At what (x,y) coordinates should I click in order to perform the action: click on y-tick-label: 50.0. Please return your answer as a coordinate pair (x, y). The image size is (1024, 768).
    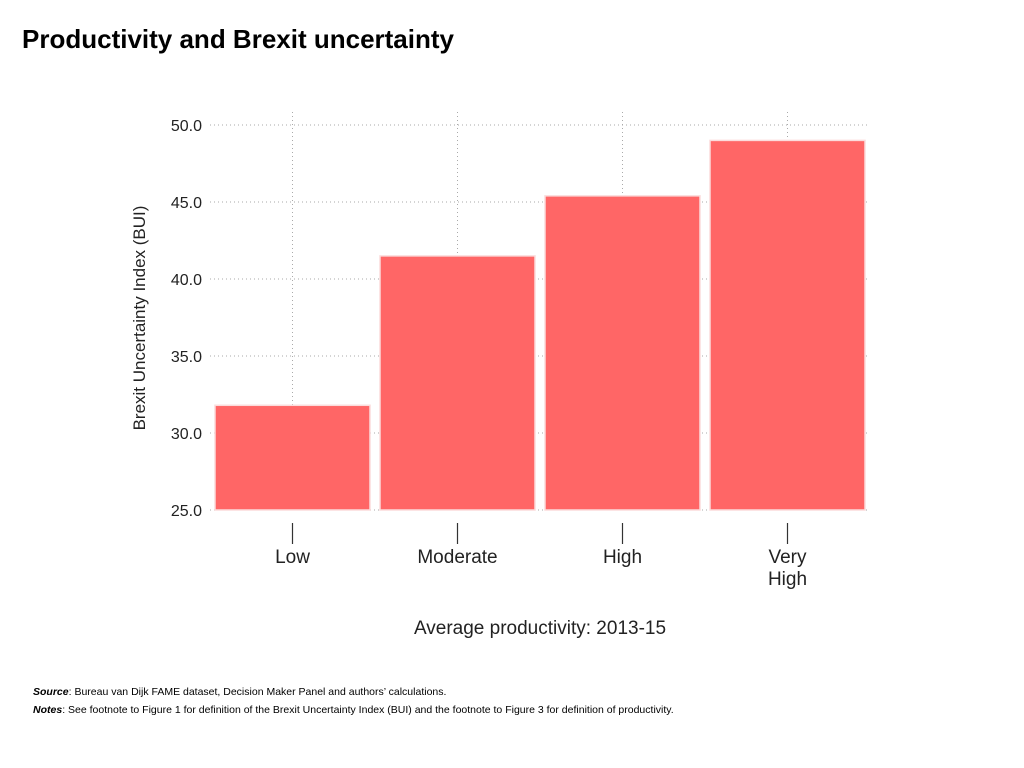
    Looking at the image, I should click on (186, 126).